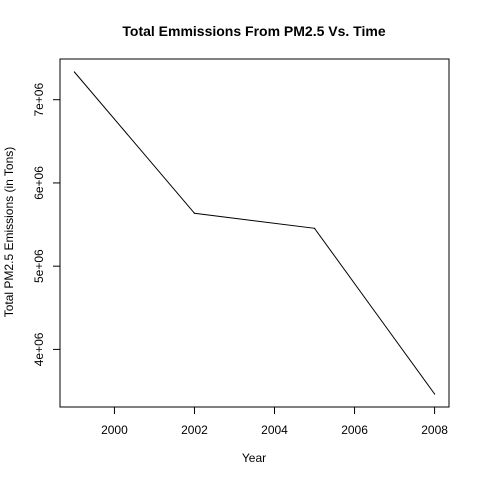 This screenshot has height=480, width=480. Describe the element at coordinates (274, 422) in the screenshot. I see `x-axis: 2000 2002 2004 2006 2008` at that location.